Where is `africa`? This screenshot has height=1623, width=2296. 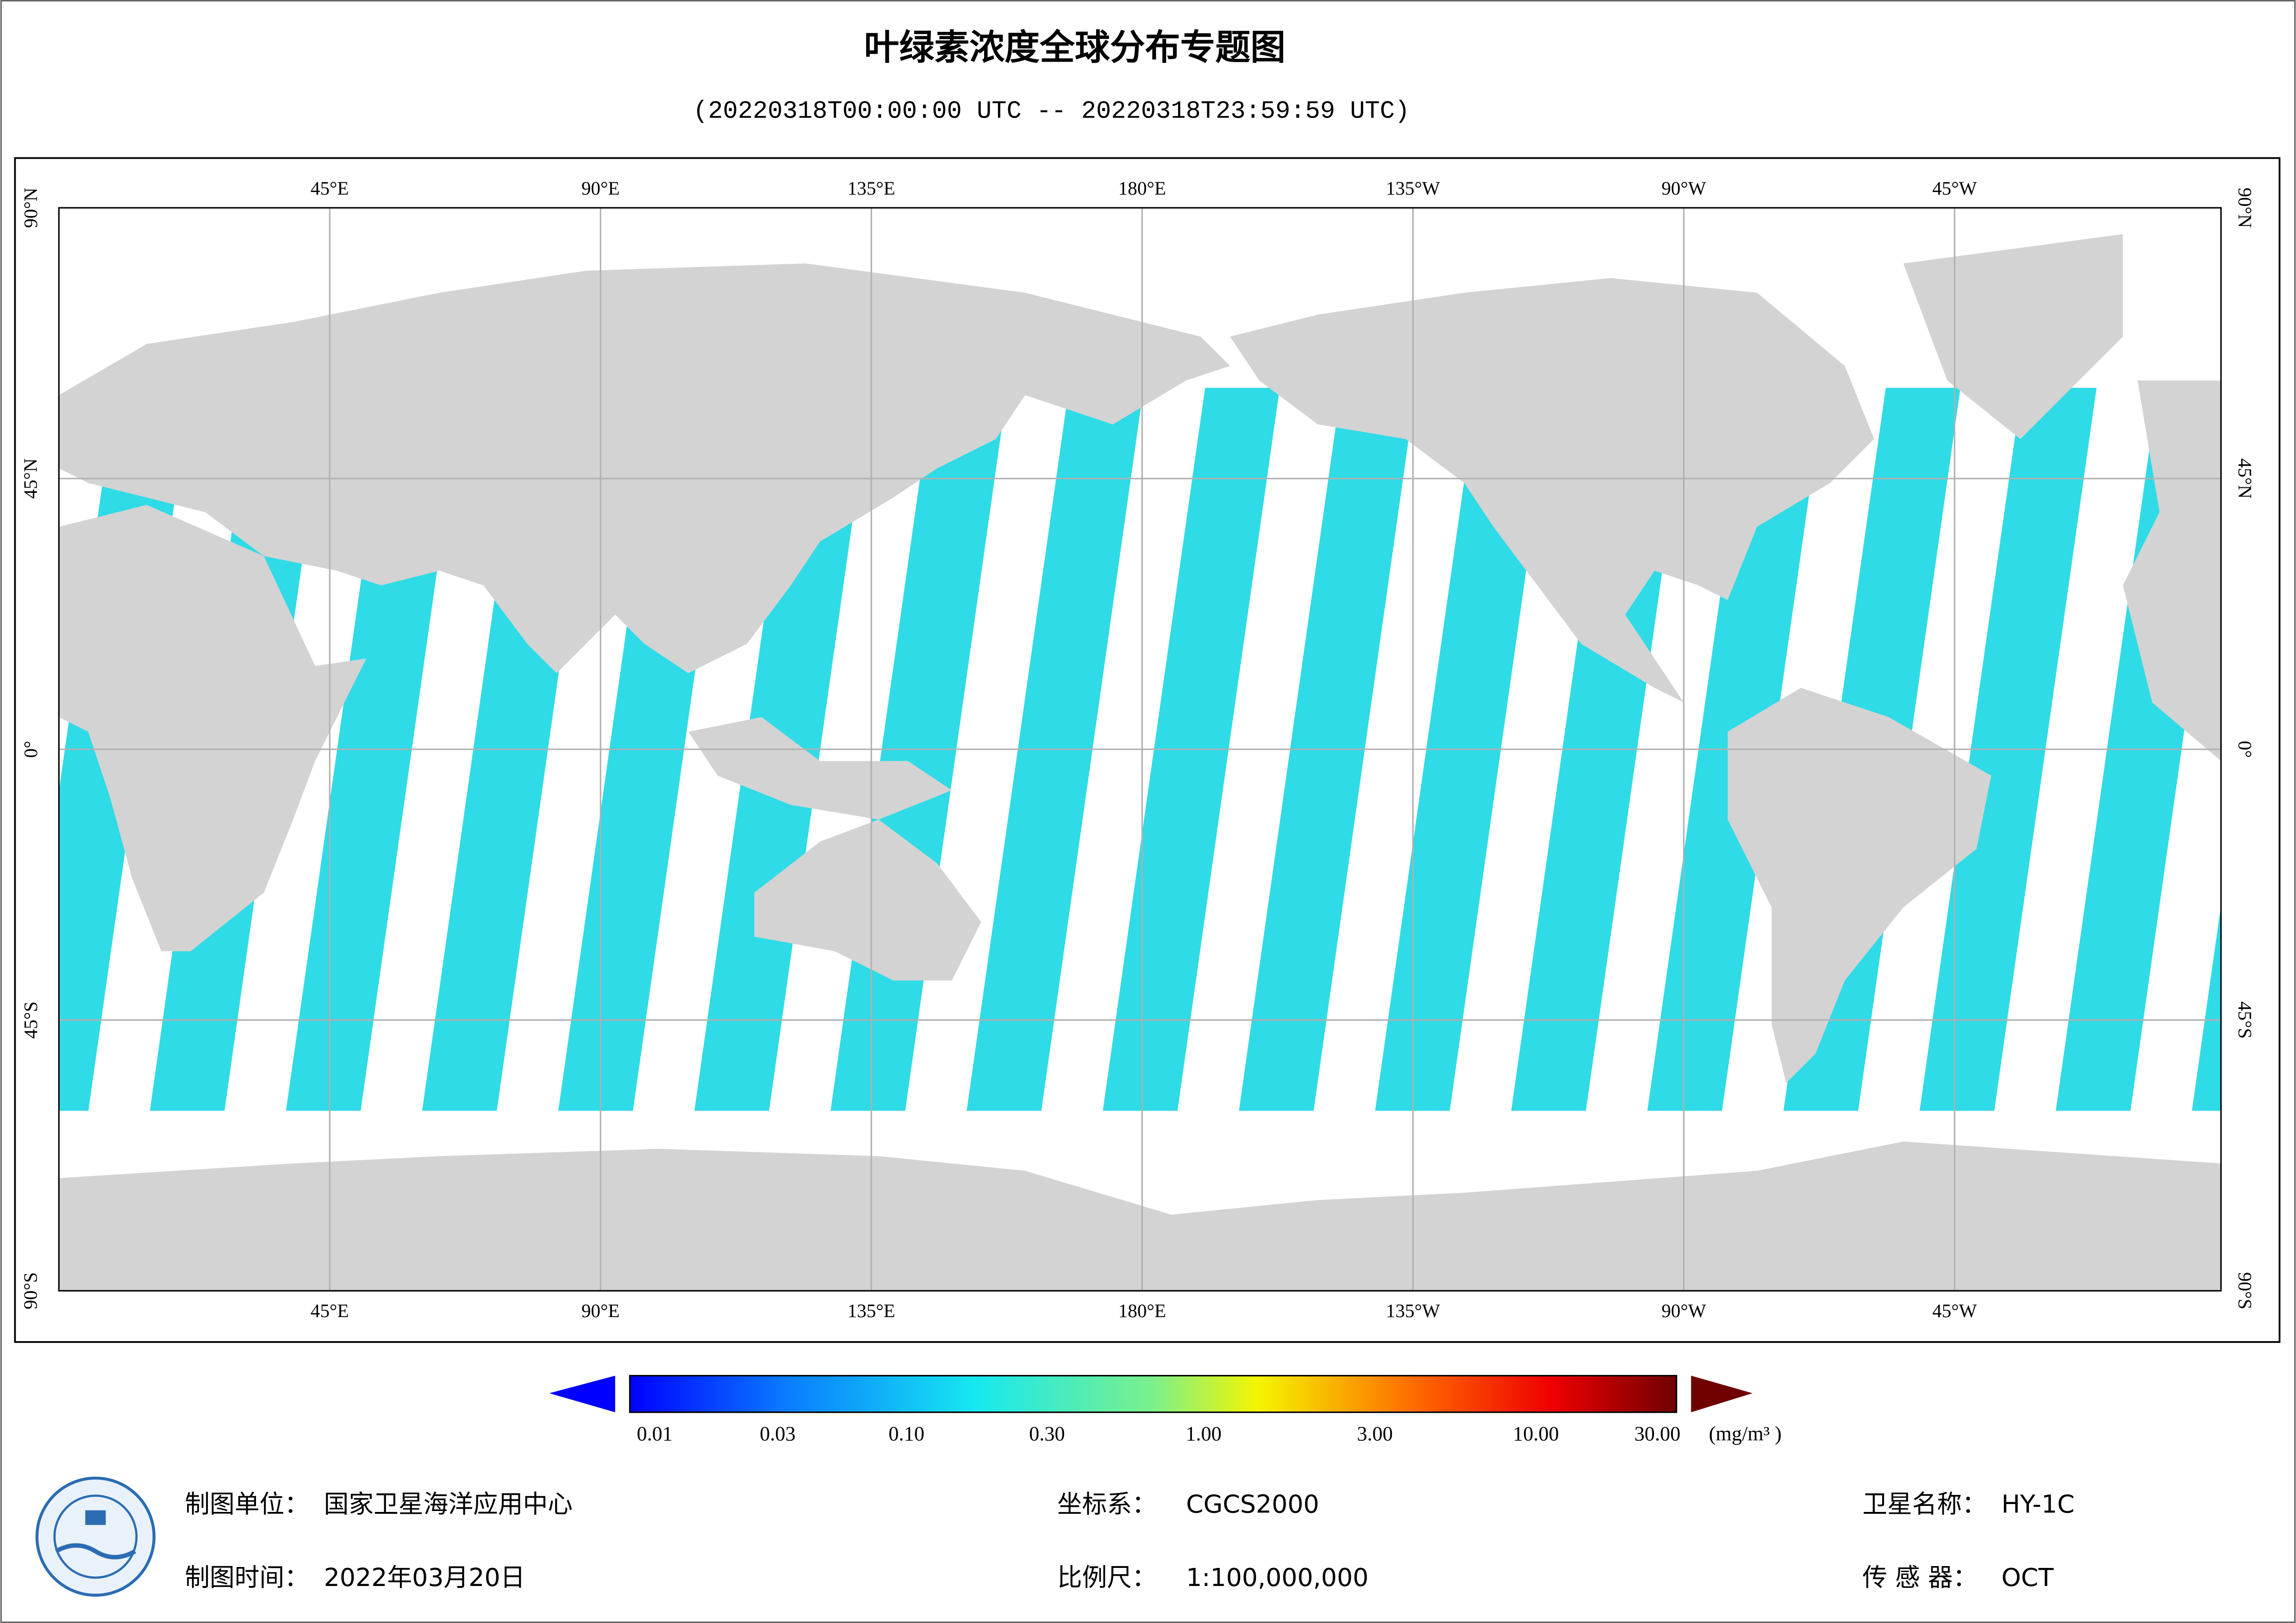 africa is located at coordinates (213, 727).